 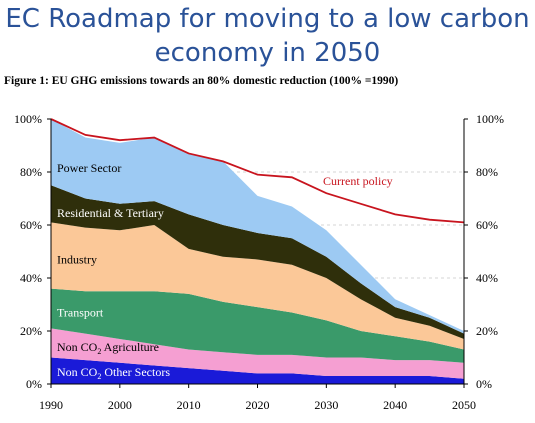 I want to click on y-tick-label-left: 20%, so click(x=31, y=331).